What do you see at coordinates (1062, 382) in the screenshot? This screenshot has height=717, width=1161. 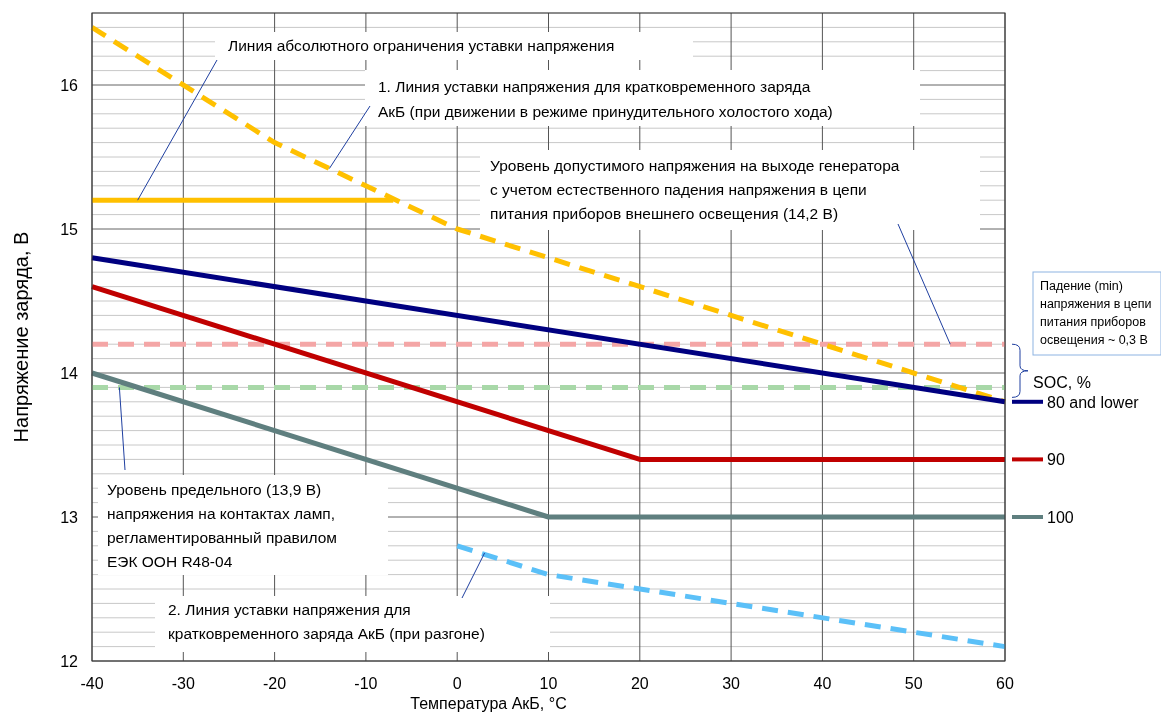 I see `legend-title: SOC, %` at bounding box center [1062, 382].